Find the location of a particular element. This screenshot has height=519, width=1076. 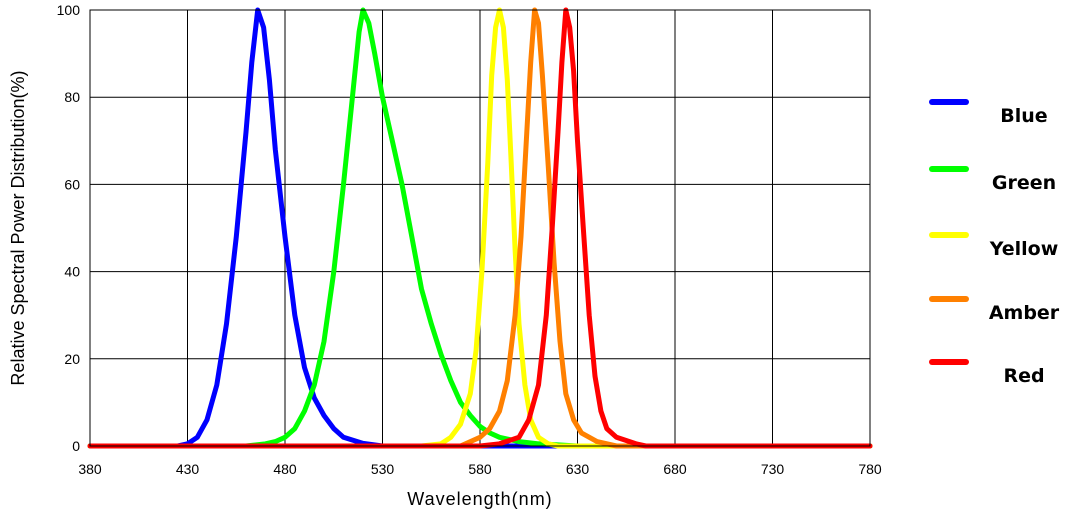

legend: Blue Green Yellow Amber Red is located at coordinates (994, 243).